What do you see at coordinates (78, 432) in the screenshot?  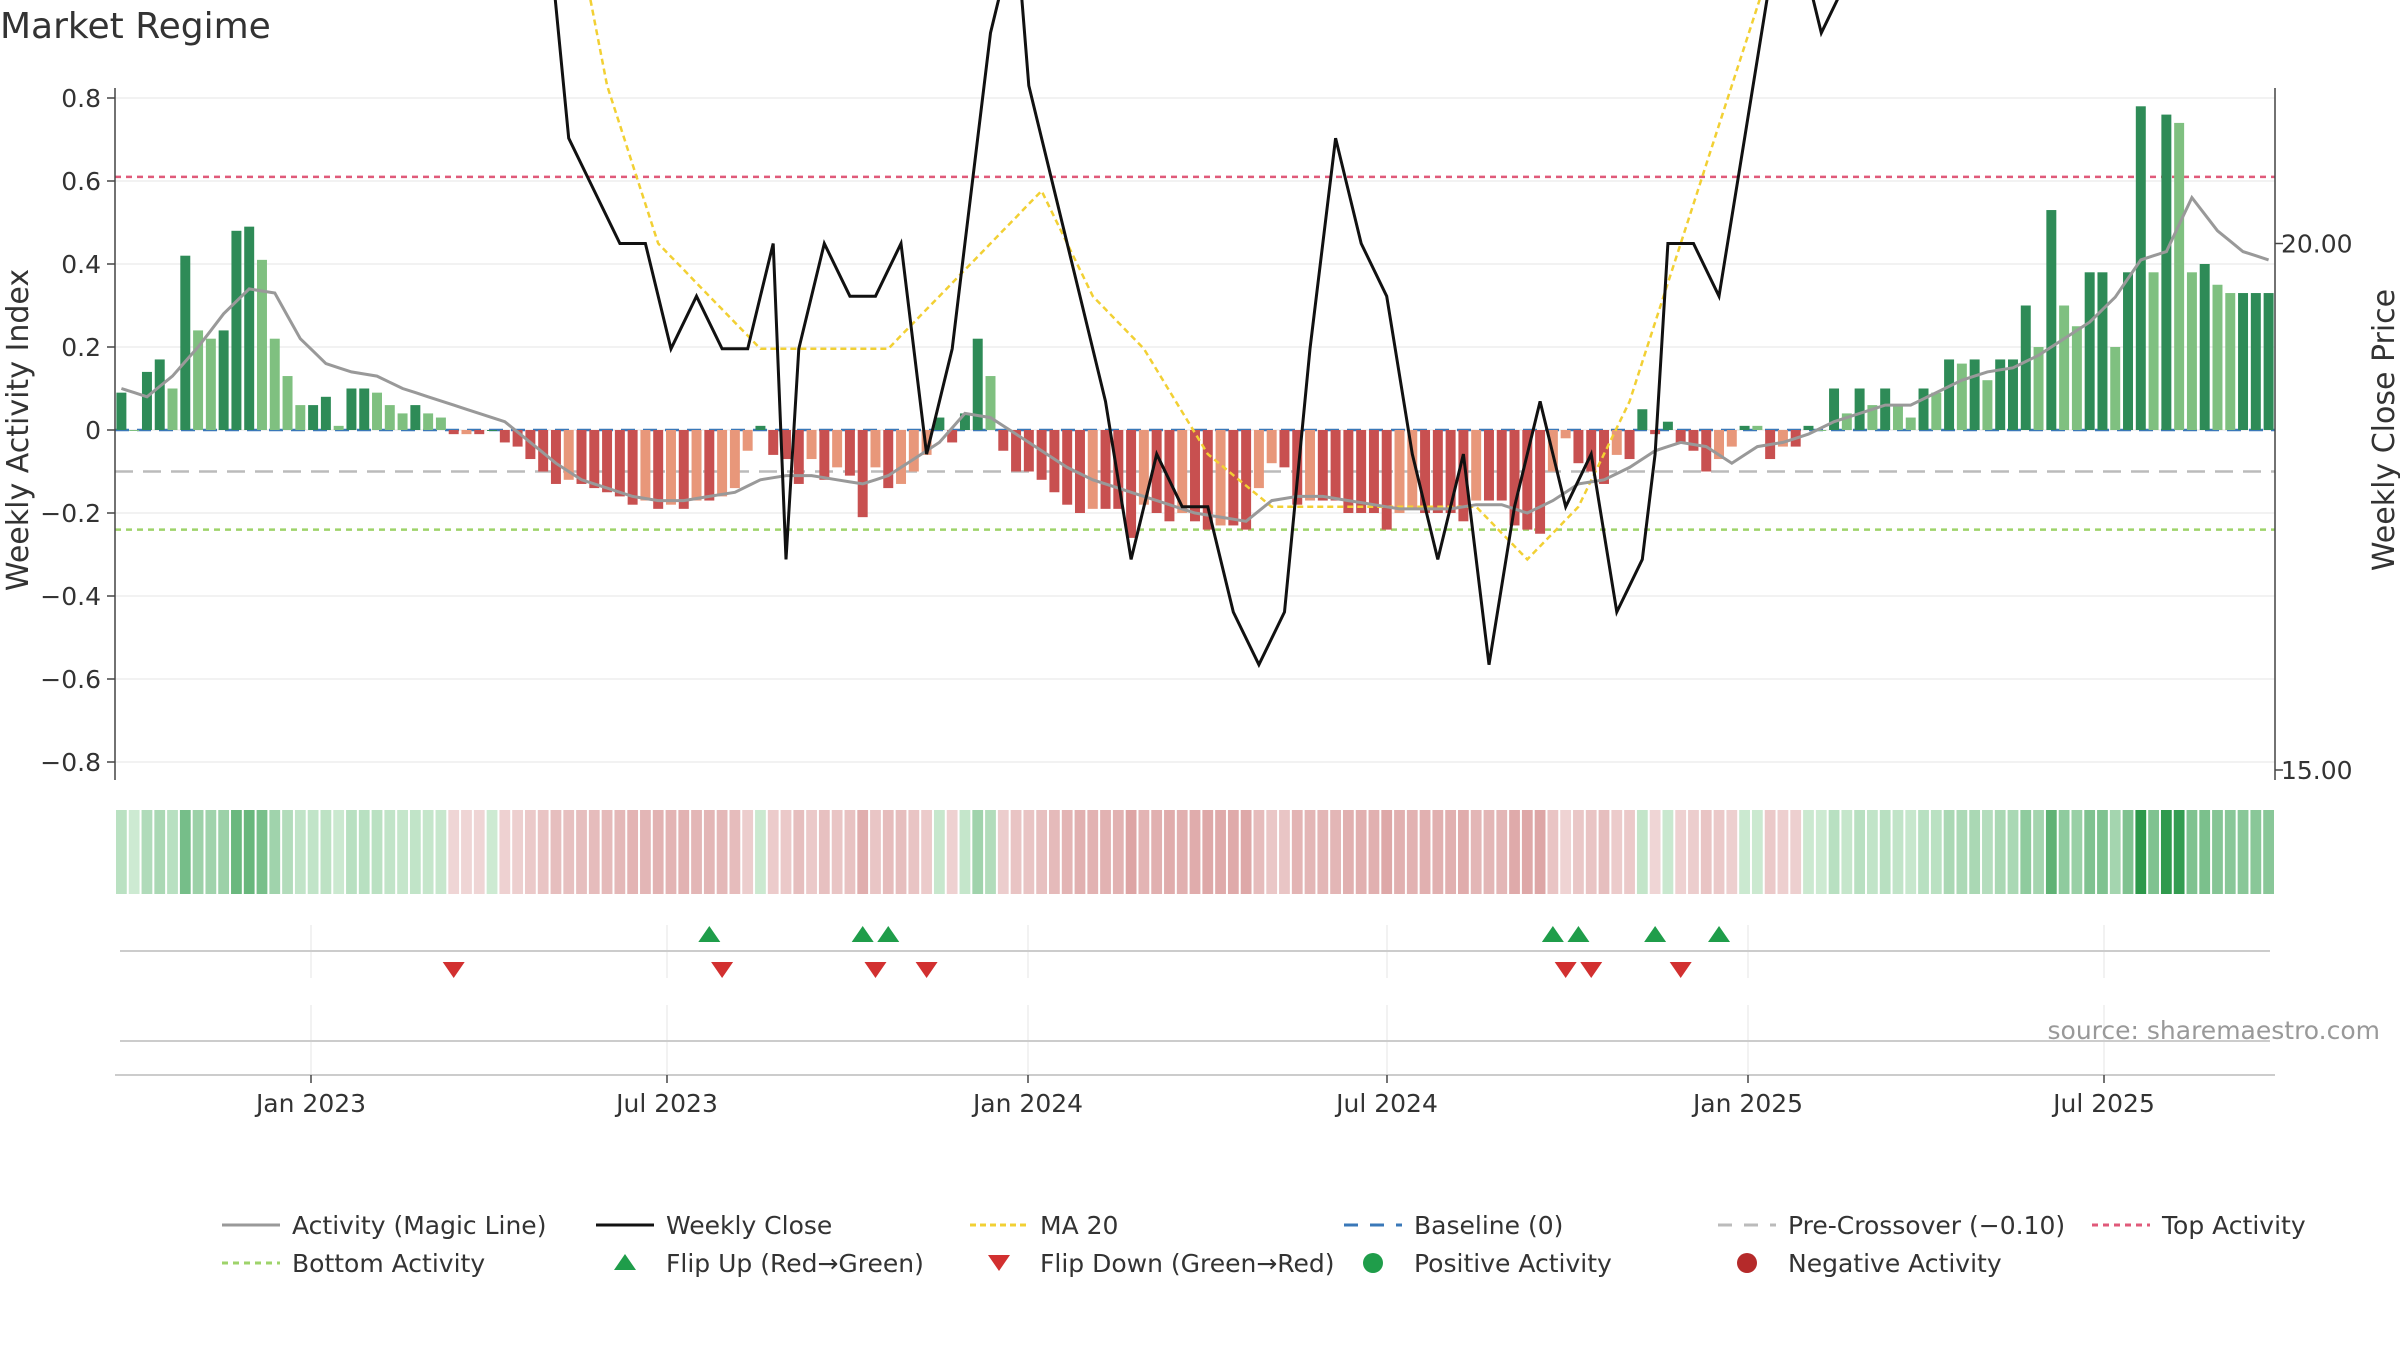 I see `left-axis: 0.8 0.6 0.4 0.2 0 −0.2 −0.4 −0.6 −0.8` at bounding box center [78, 432].